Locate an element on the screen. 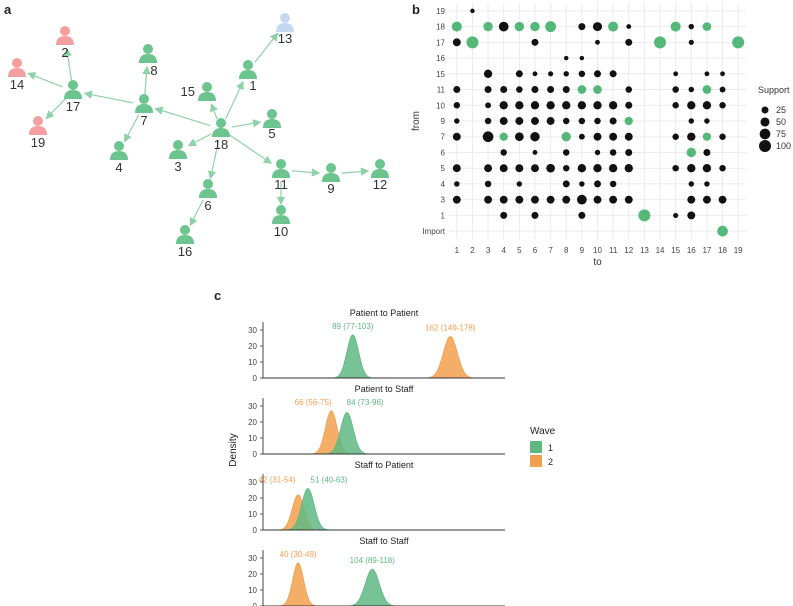 The image size is (793, 606). wave-legend-label: 1 is located at coordinates (550, 448).